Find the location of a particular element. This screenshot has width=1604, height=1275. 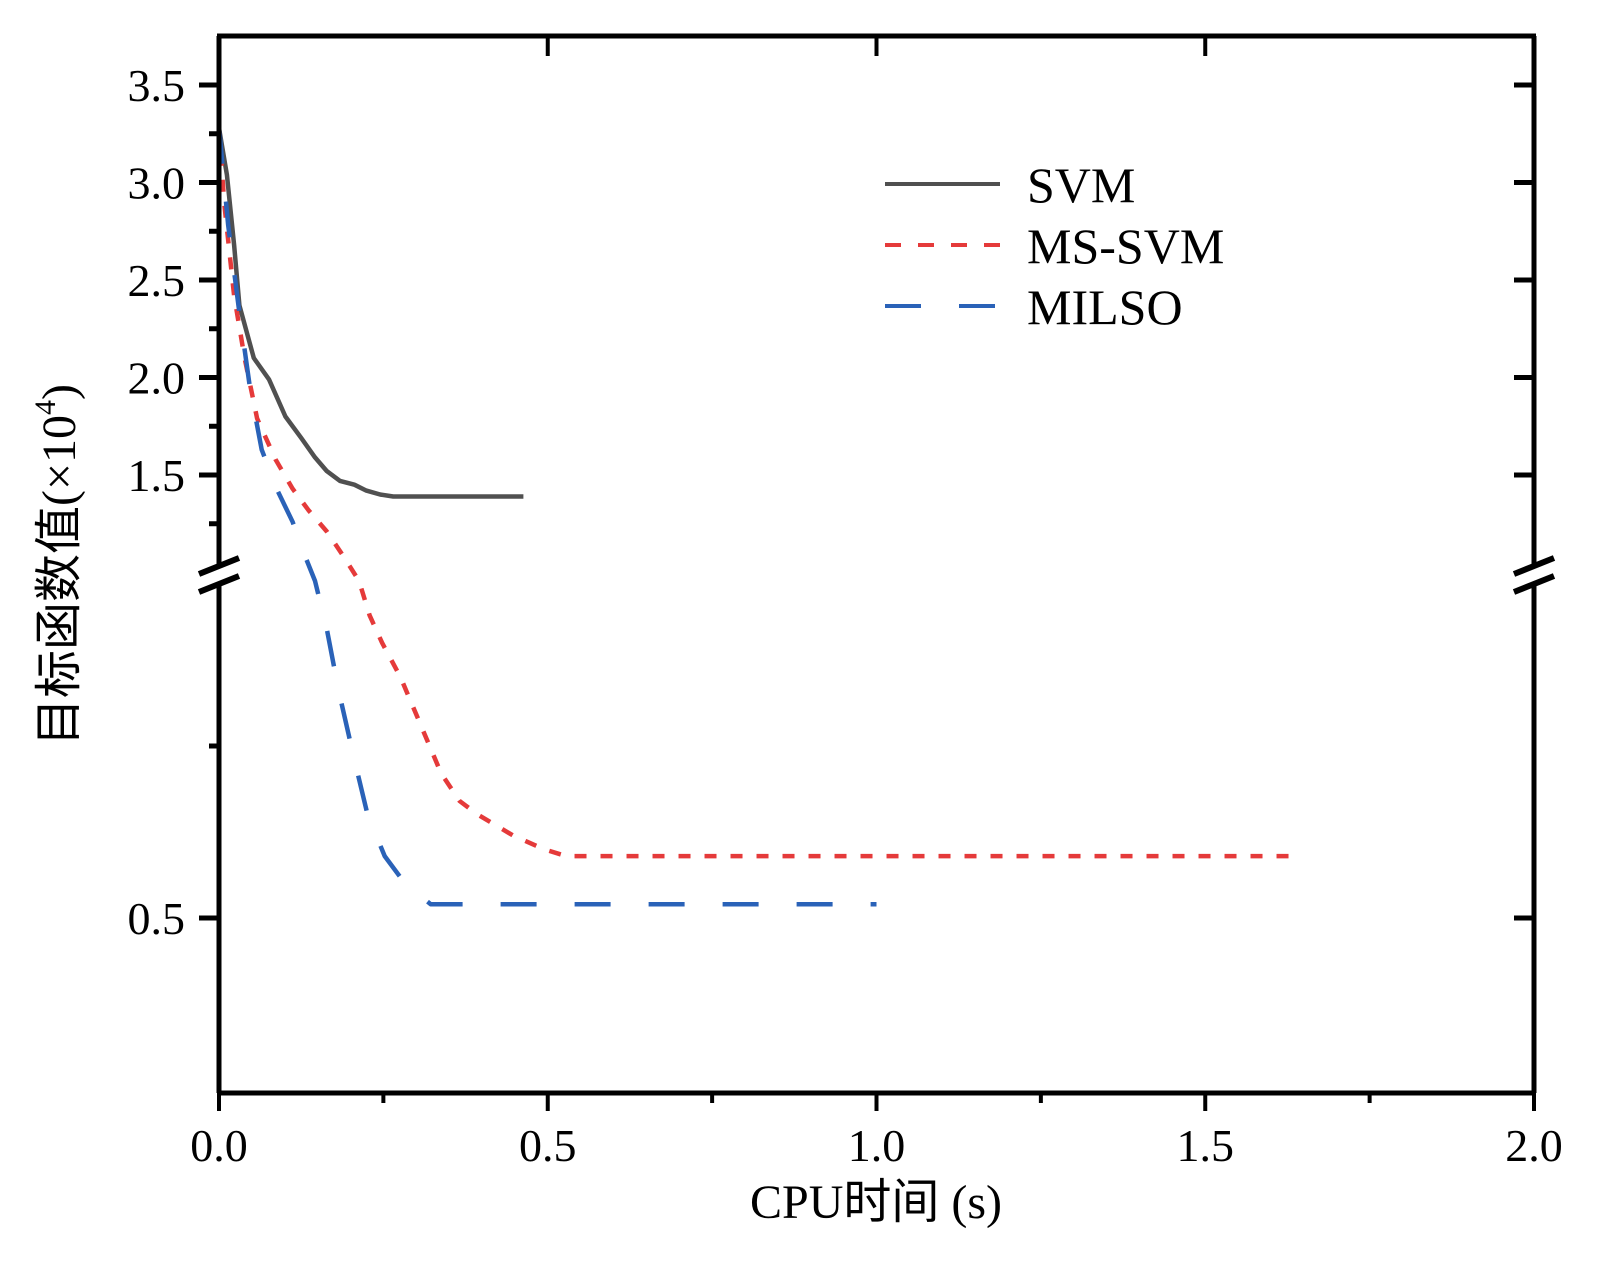

legend-item-ms-svm: MS-SVM is located at coordinates (1054, 246).